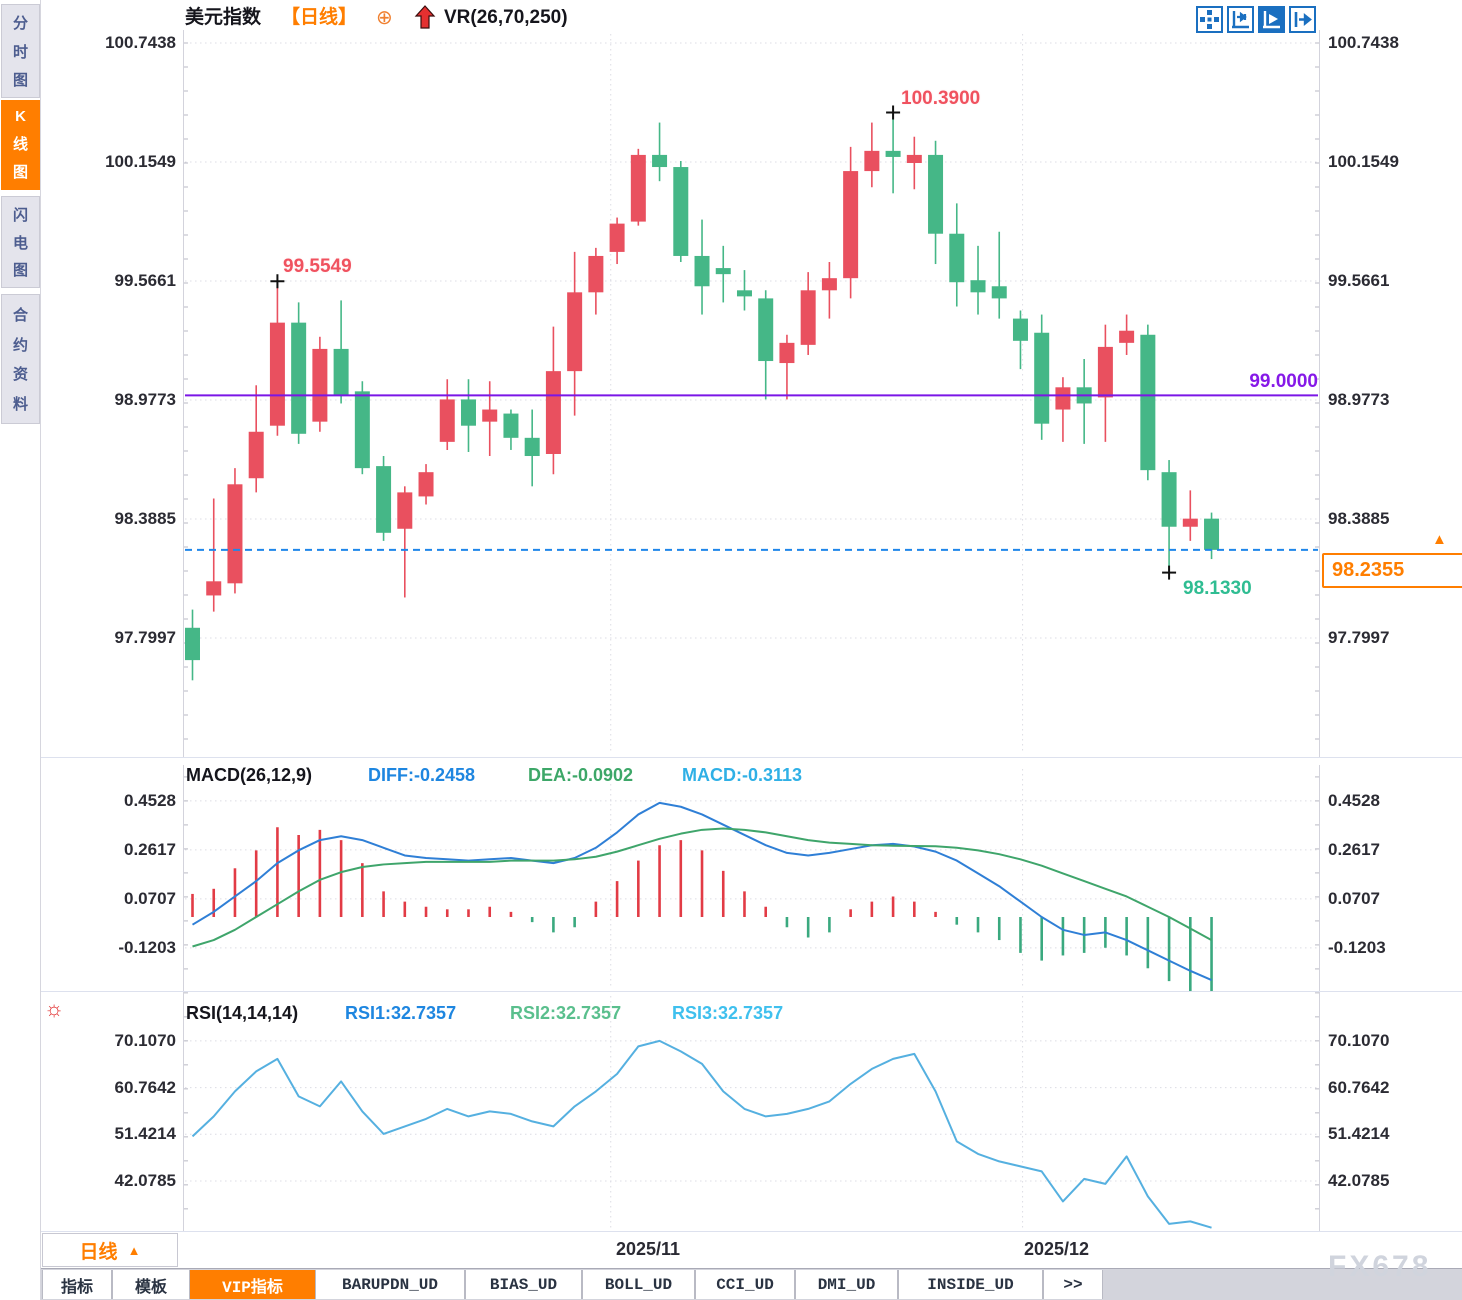 This screenshot has height=1300, width=1462. What do you see at coordinates (223, 17) in the screenshot?
I see `instrument-title: 美元指数` at bounding box center [223, 17].